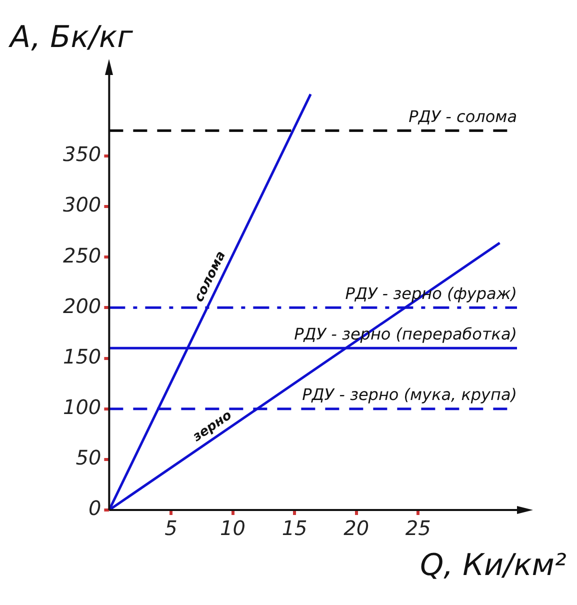 Image resolution: width=577 pixels, height=605 pixels. What do you see at coordinates (95, 508) in the screenshot?
I see `y-tick-label: 0` at bounding box center [95, 508].